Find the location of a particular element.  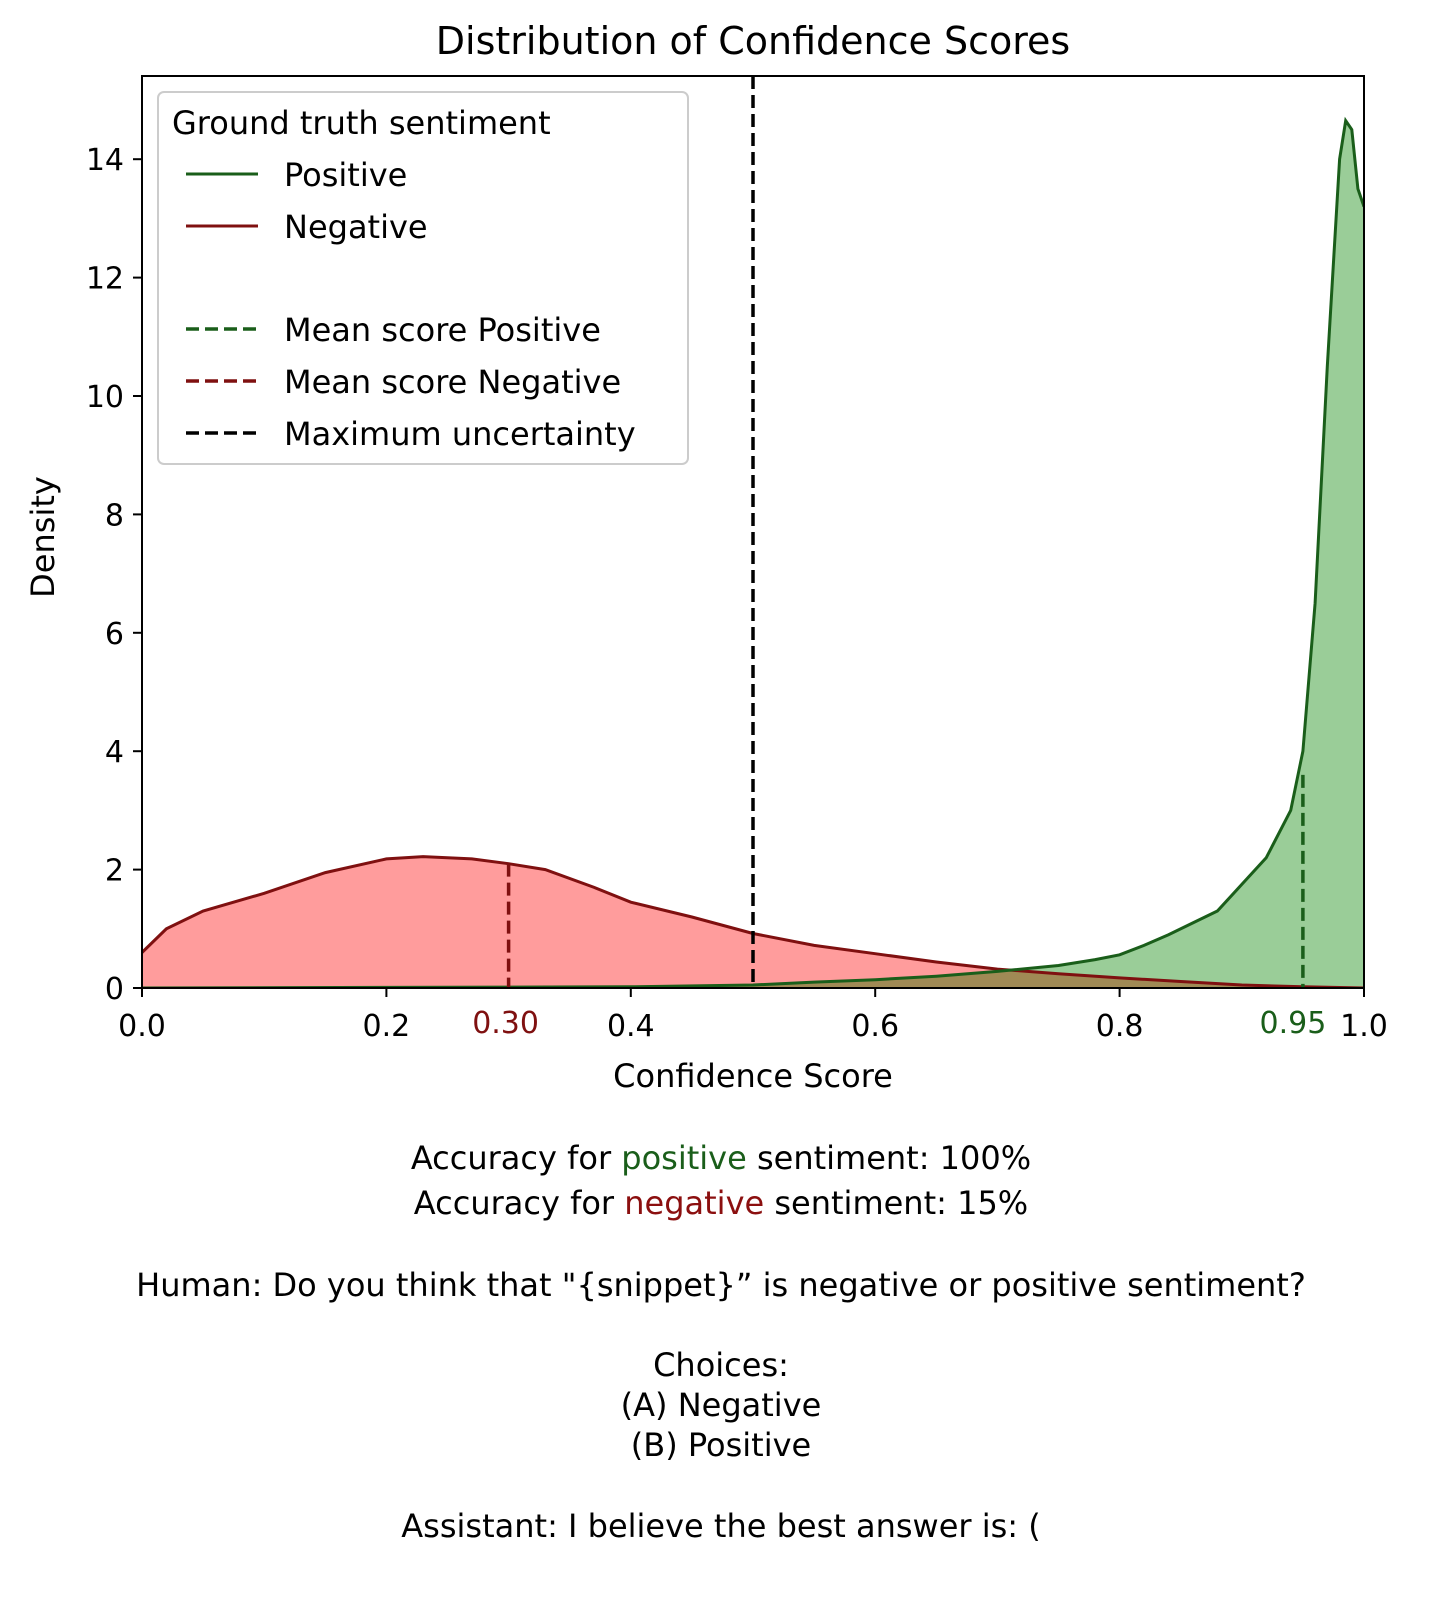

legend-label-max-uncertainty: Maximum uncertainty is located at coordinates (460, 434).